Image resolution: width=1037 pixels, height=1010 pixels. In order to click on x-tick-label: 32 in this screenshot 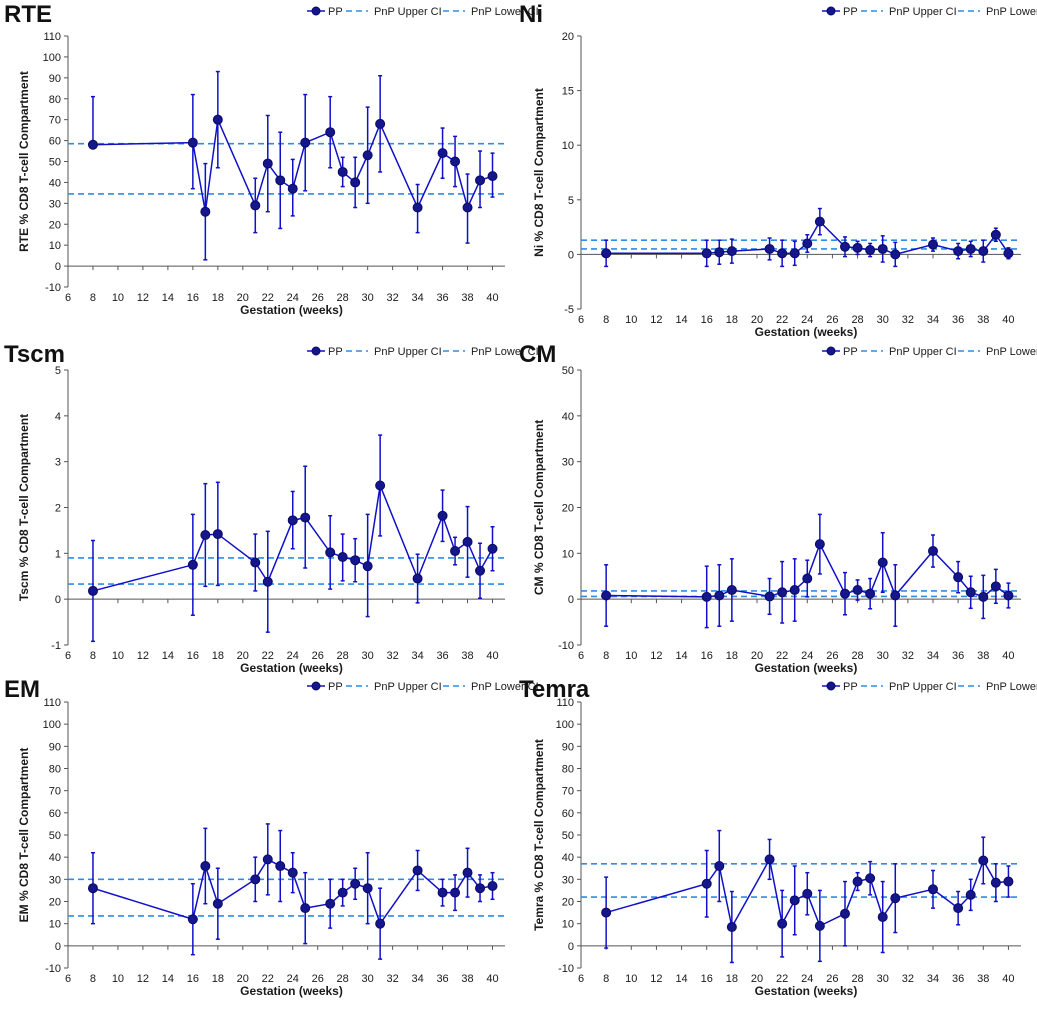, I will do `click(393, 298)`.